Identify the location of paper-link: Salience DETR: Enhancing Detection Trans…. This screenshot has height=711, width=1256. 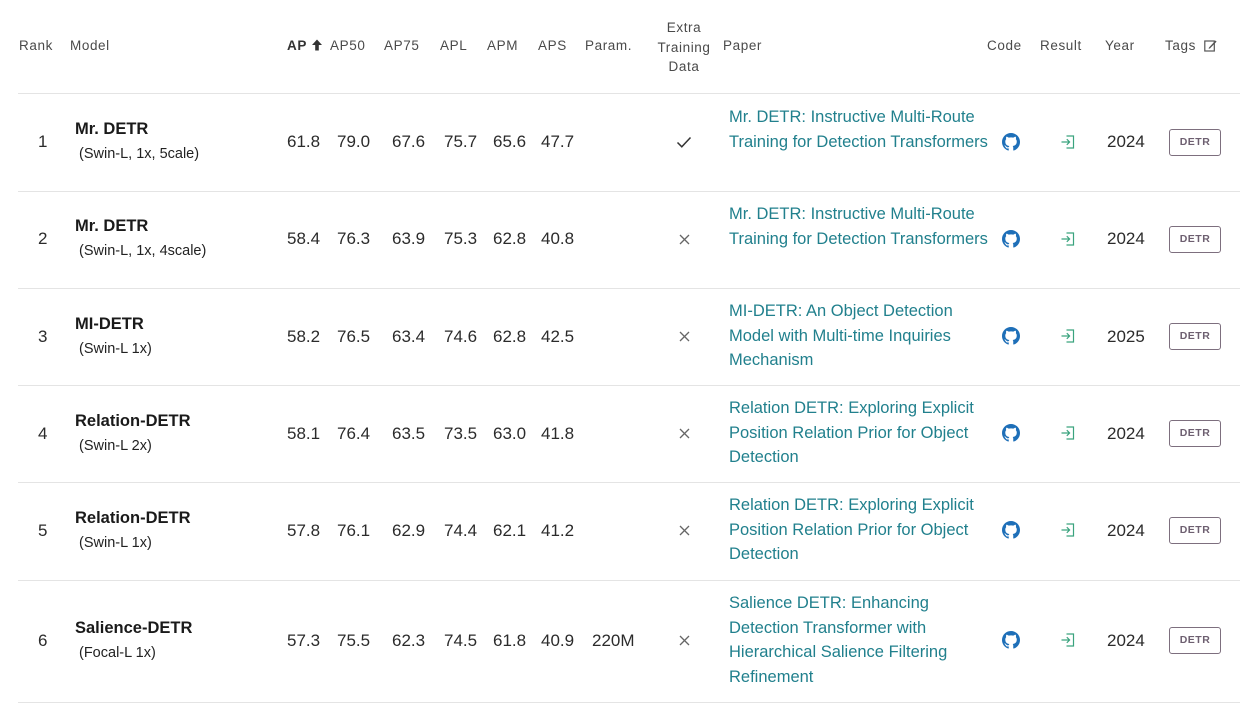
(838, 640).